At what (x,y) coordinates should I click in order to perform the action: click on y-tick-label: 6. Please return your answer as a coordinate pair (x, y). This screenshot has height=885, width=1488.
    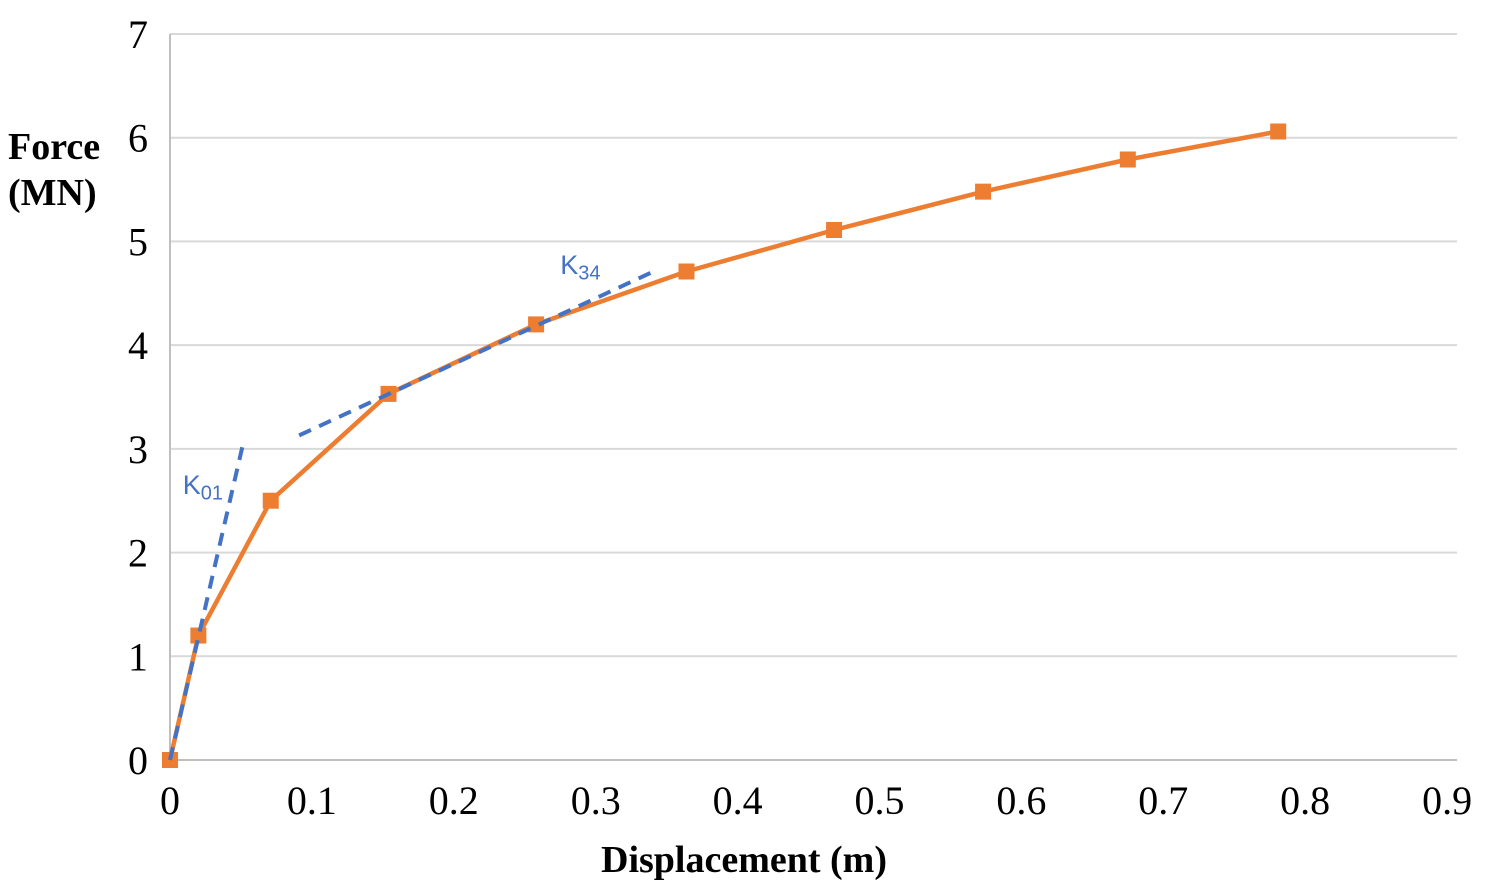
    Looking at the image, I should click on (138, 138).